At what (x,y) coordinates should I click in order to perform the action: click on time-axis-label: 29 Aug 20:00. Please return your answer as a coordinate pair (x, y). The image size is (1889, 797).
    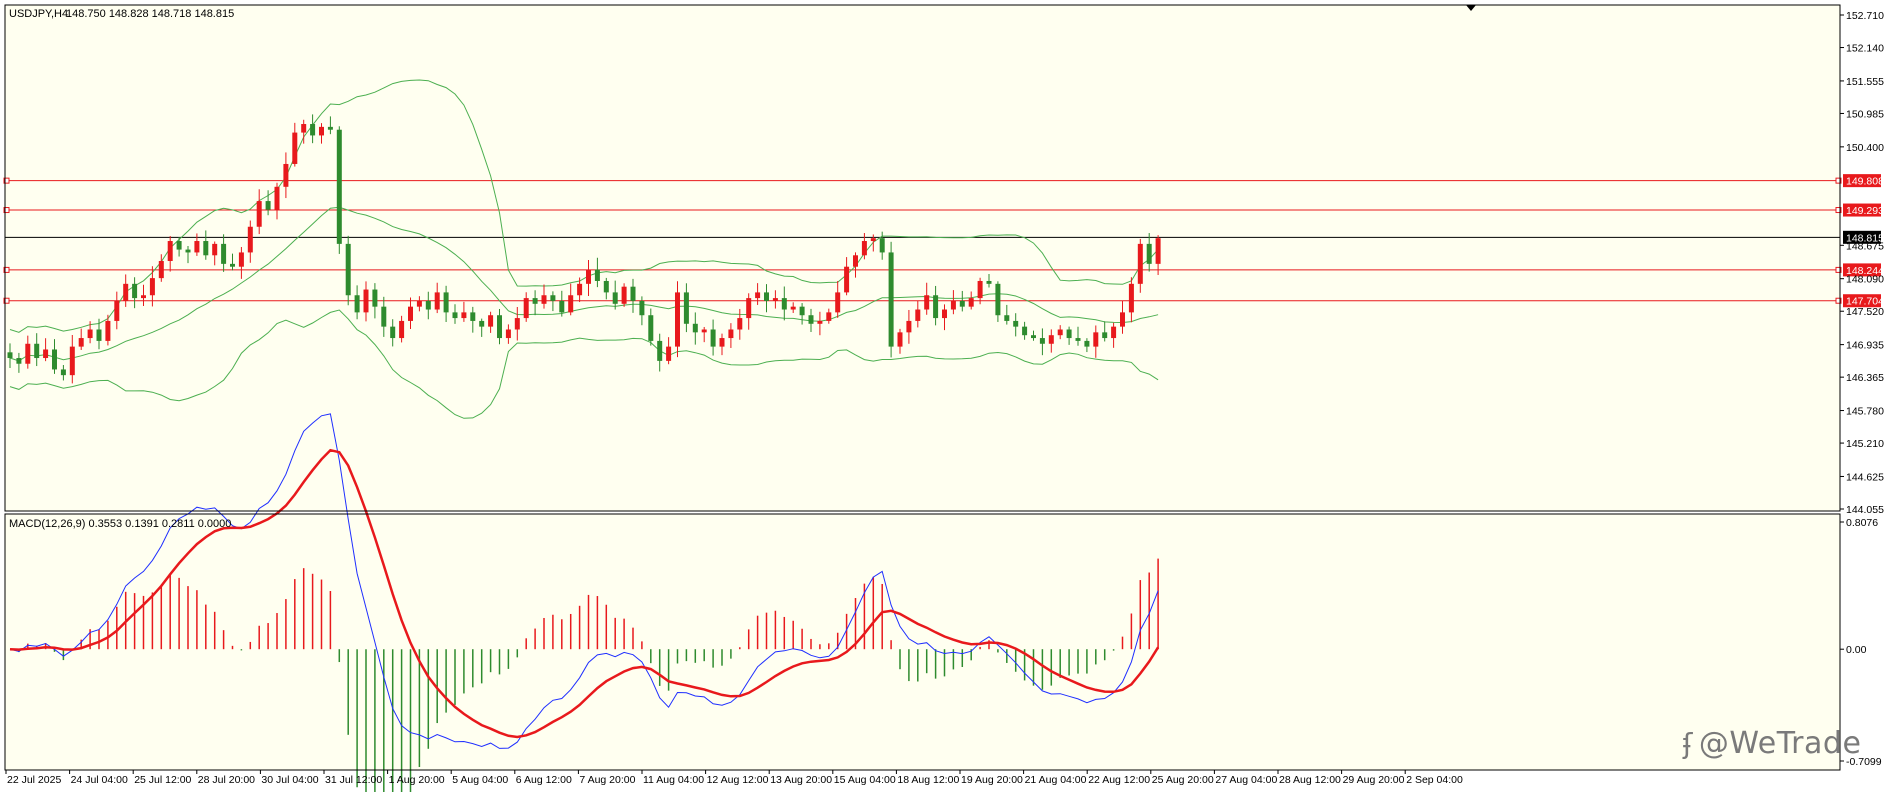
    Looking at the image, I should click on (1374, 780).